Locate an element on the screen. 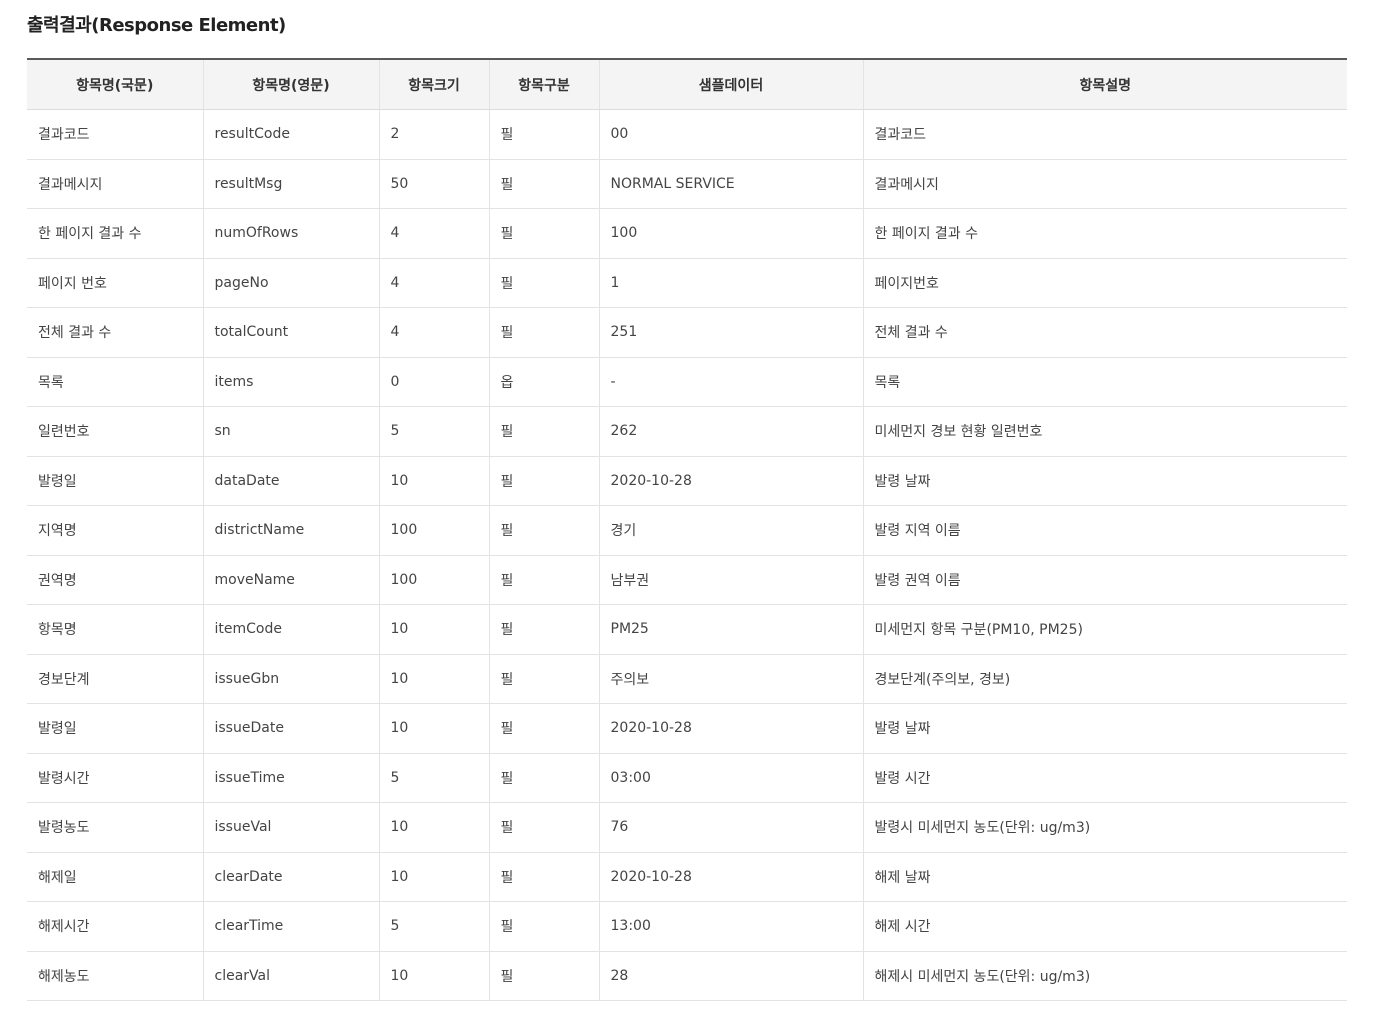 The width and height of the screenshot is (1377, 1020). cell-sample: 262 is located at coordinates (731, 431).